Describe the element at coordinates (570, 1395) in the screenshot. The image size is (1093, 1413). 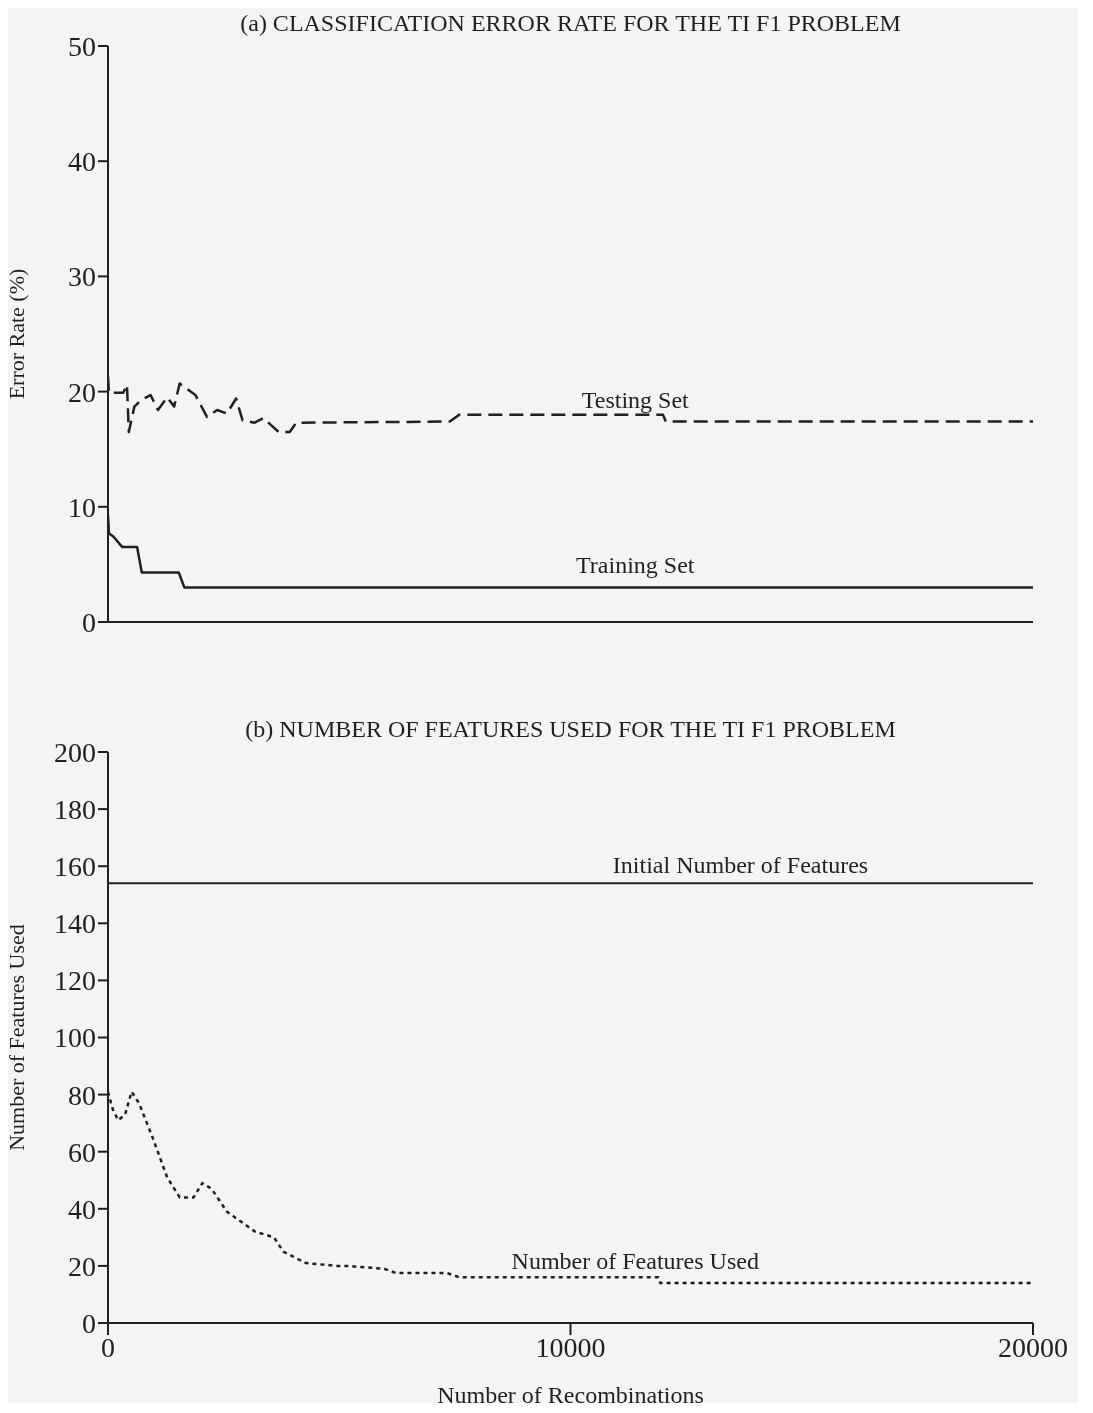
I see `x-axis-title: Number of Recombinations` at that location.